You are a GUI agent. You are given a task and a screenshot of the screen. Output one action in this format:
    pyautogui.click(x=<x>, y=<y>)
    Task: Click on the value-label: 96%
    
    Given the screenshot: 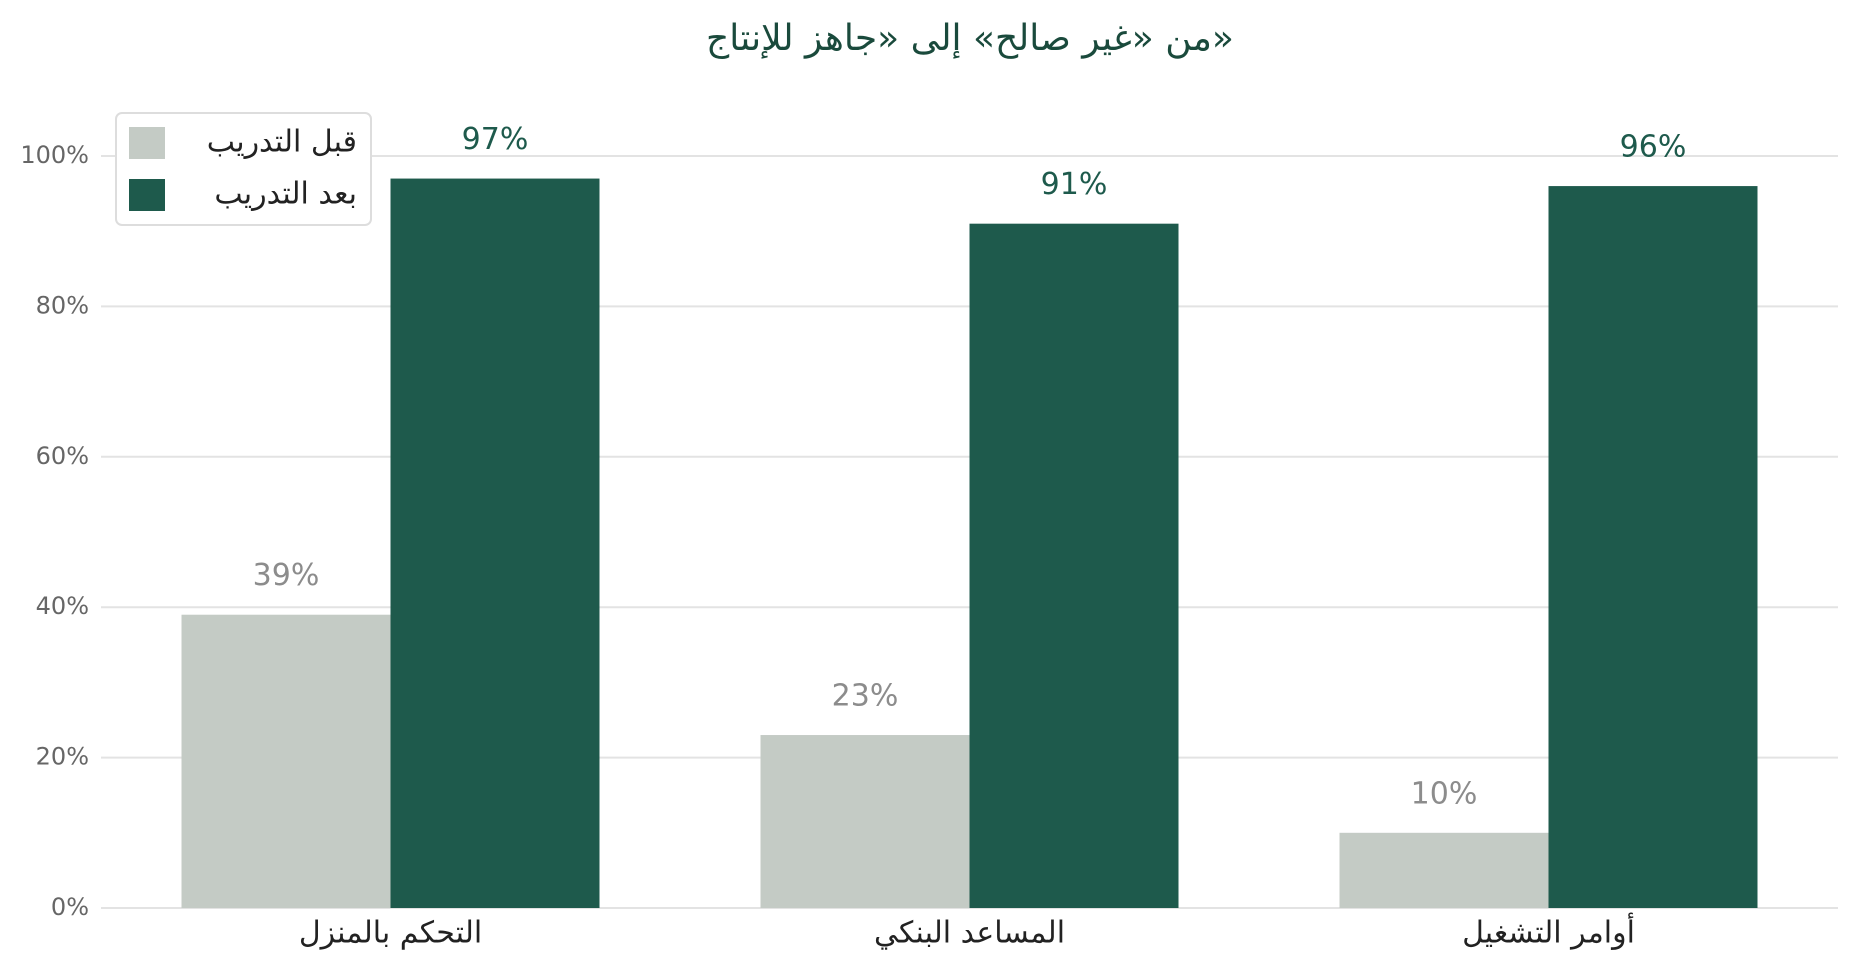 What is the action you would take?
    pyautogui.click(x=1653, y=147)
    